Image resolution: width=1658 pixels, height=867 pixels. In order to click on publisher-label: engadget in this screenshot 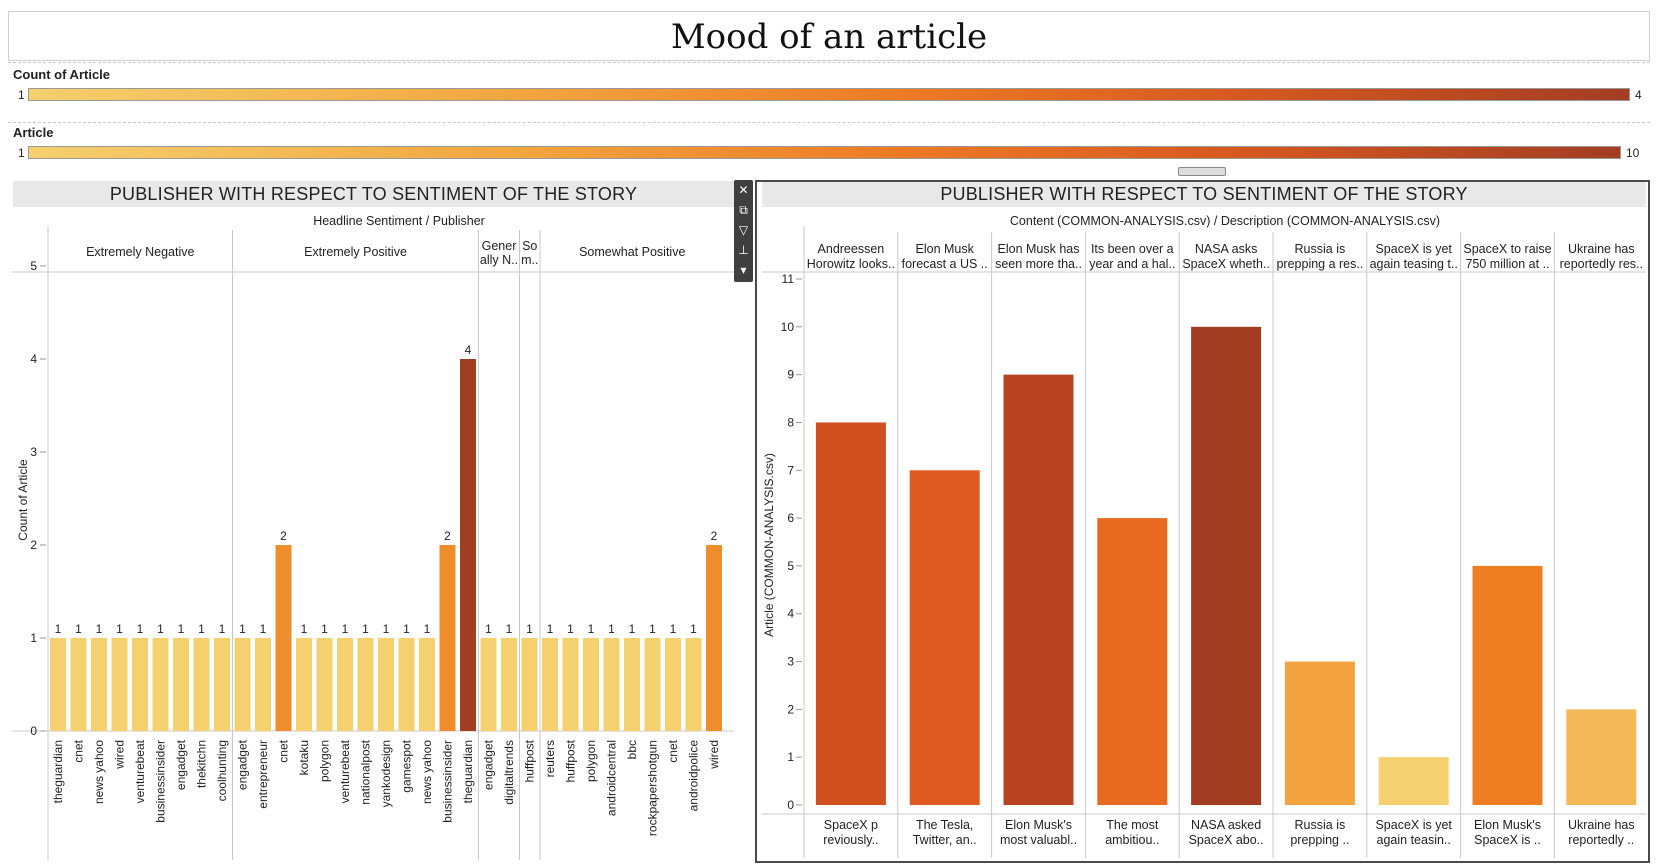, I will do `click(181, 764)`.